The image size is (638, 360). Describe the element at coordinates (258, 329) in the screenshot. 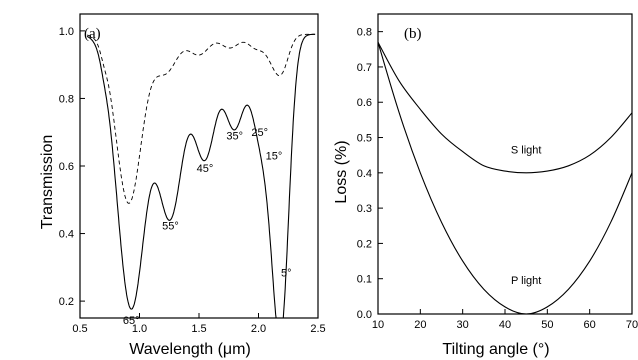

I see `panel-a-xtick-label: 2.0` at that location.